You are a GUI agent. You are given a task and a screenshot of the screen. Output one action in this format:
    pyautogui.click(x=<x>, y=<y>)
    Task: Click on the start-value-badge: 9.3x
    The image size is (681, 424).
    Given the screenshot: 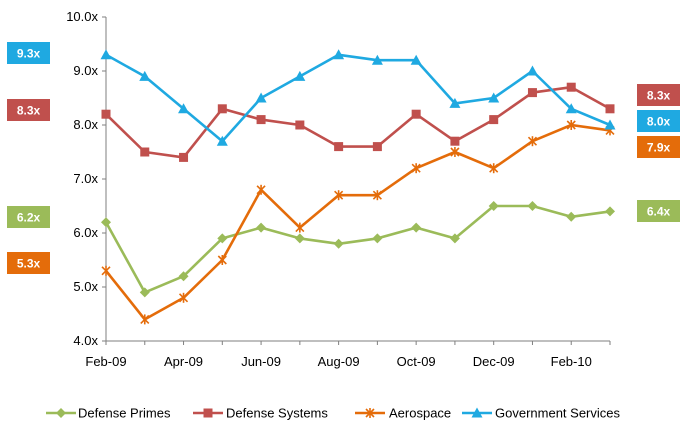 What is the action you would take?
    pyautogui.click(x=28, y=53)
    